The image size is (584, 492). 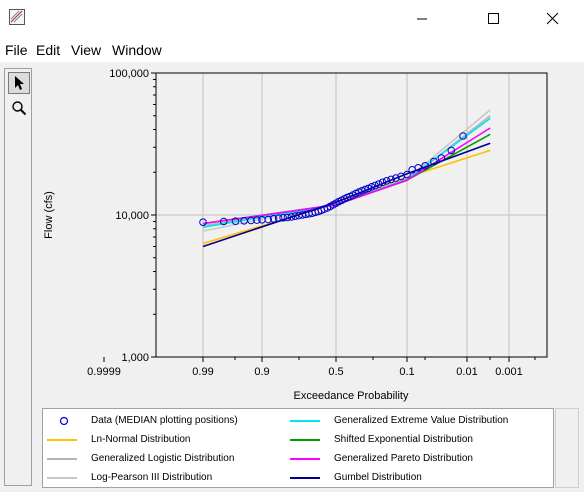 I want to click on maximize-icon, so click(x=493, y=18).